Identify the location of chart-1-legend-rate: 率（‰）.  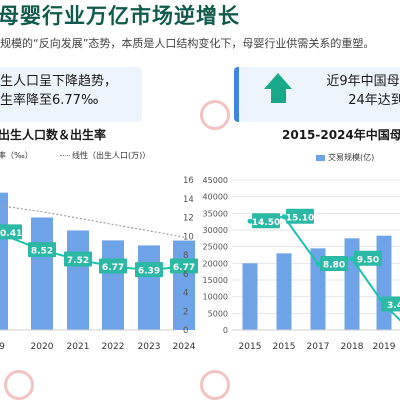
(16, 155).